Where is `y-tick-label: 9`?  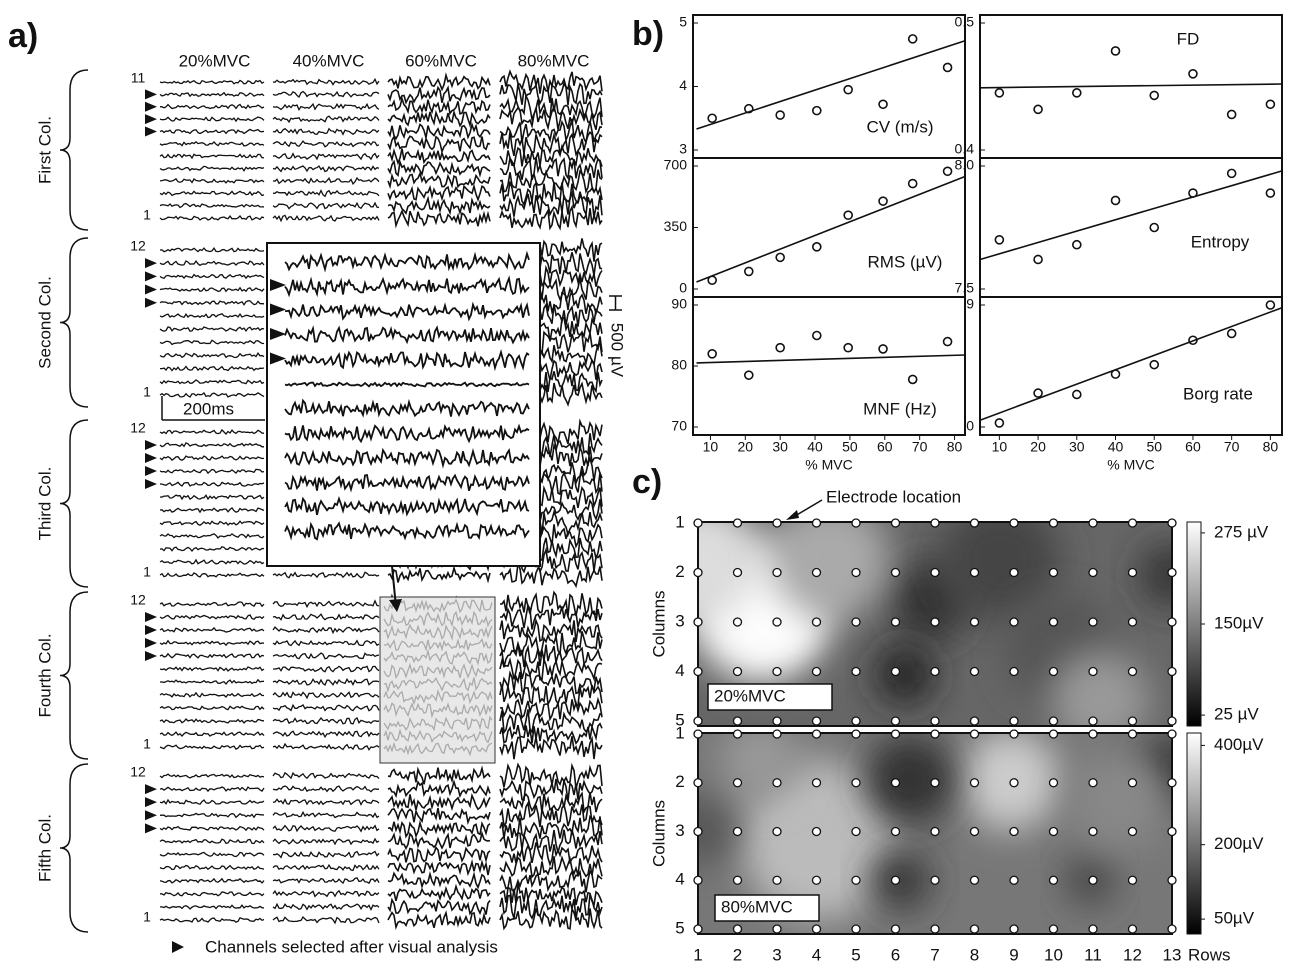 y-tick-label: 9 is located at coordinates (970, 304).